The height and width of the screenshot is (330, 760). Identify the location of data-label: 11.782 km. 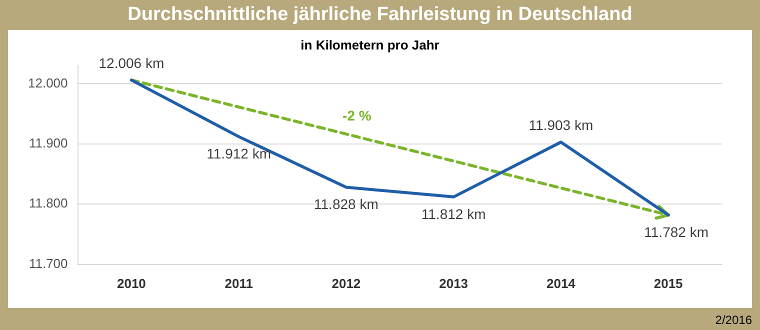
(676, 232).